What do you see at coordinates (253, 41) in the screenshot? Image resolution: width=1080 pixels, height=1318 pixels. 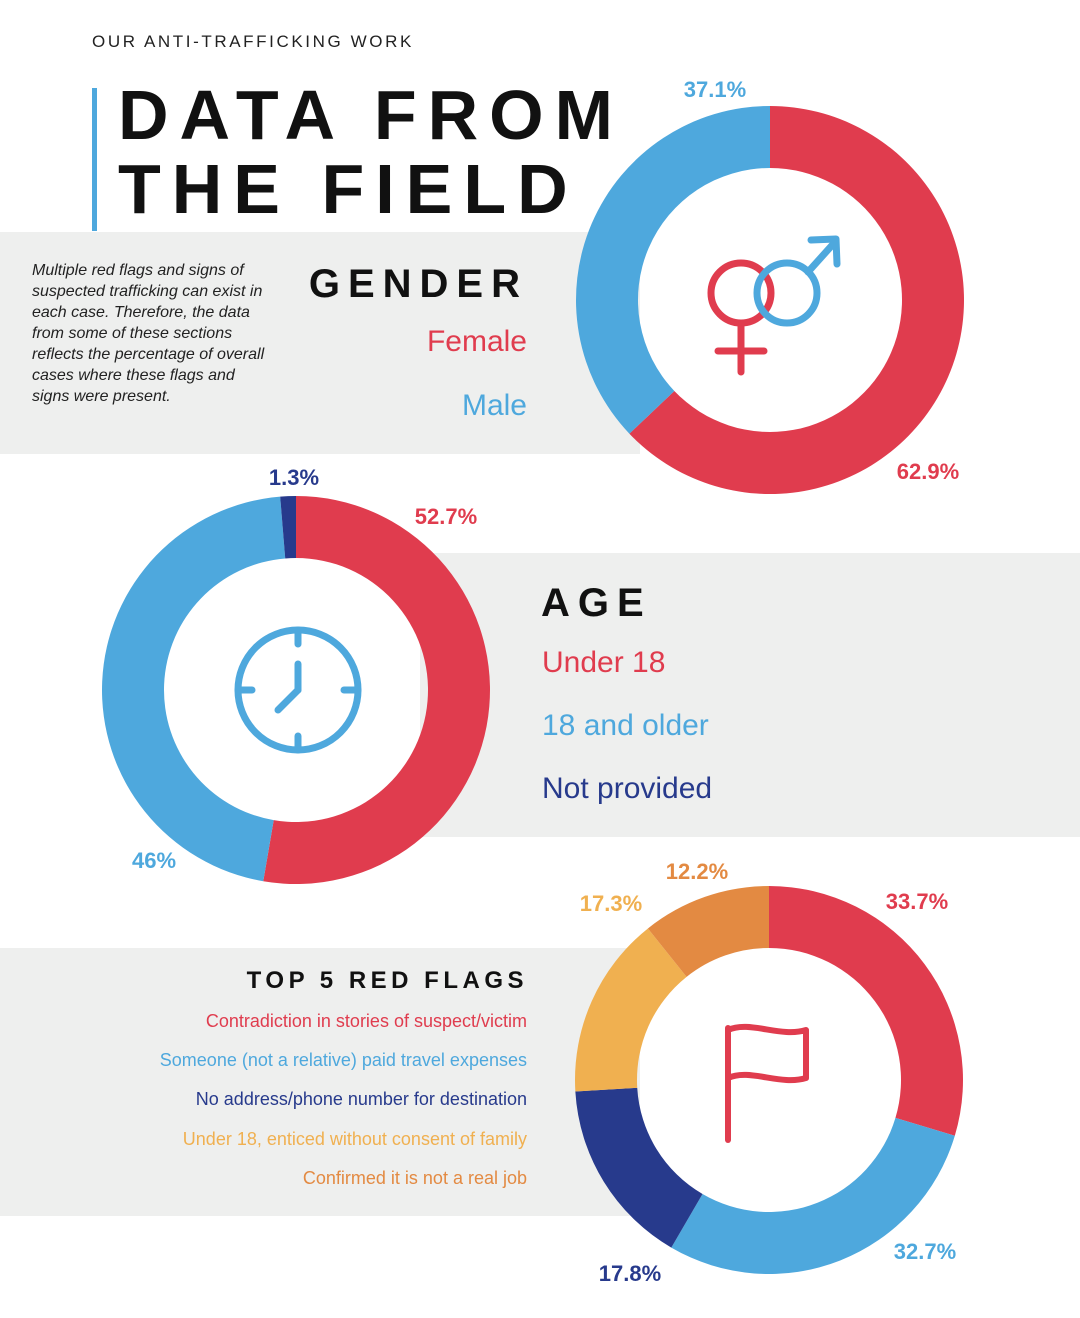 I see `kicker: OUR ANTI-TRAFFICKING WORK` at bounding box center [253, 41].